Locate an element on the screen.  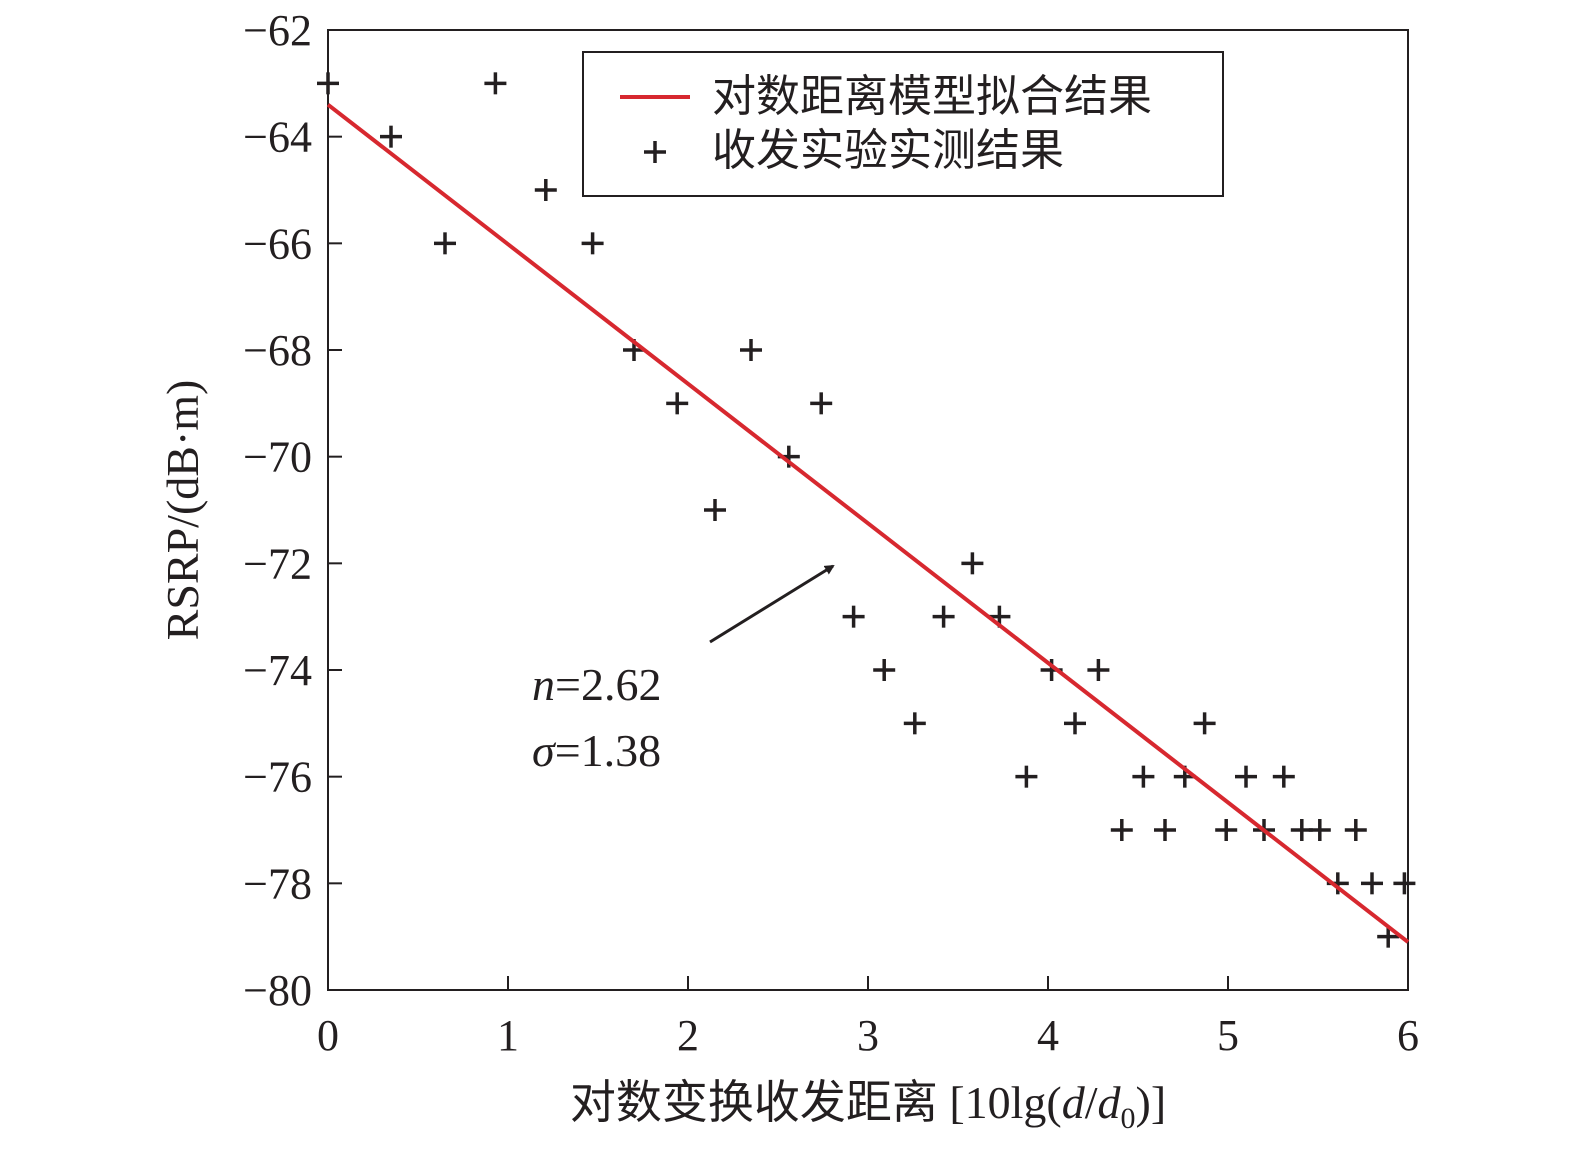
x-tick-label: 1 is located at coordinates (508, 1035).